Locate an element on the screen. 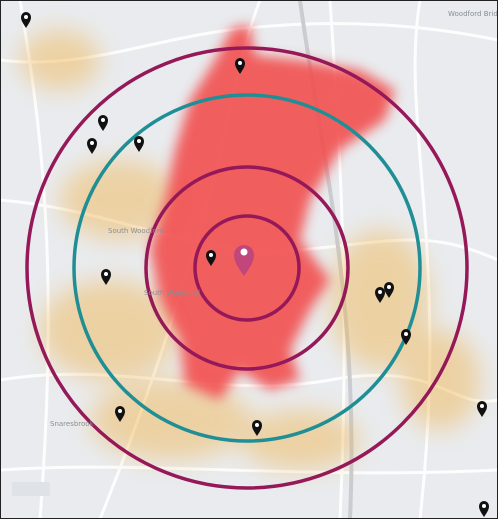  center-pin is located at coordinates (244, 260).